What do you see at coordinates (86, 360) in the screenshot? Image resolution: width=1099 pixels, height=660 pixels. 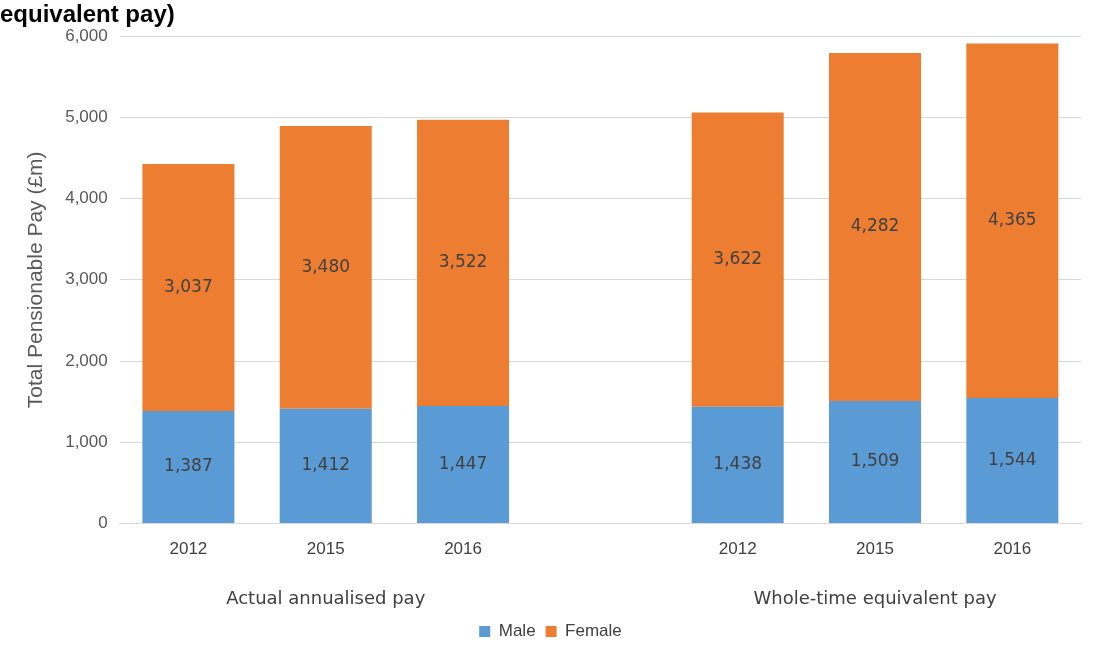 I see `y-tick-label: 2,000` at bounding box center [86, 360].